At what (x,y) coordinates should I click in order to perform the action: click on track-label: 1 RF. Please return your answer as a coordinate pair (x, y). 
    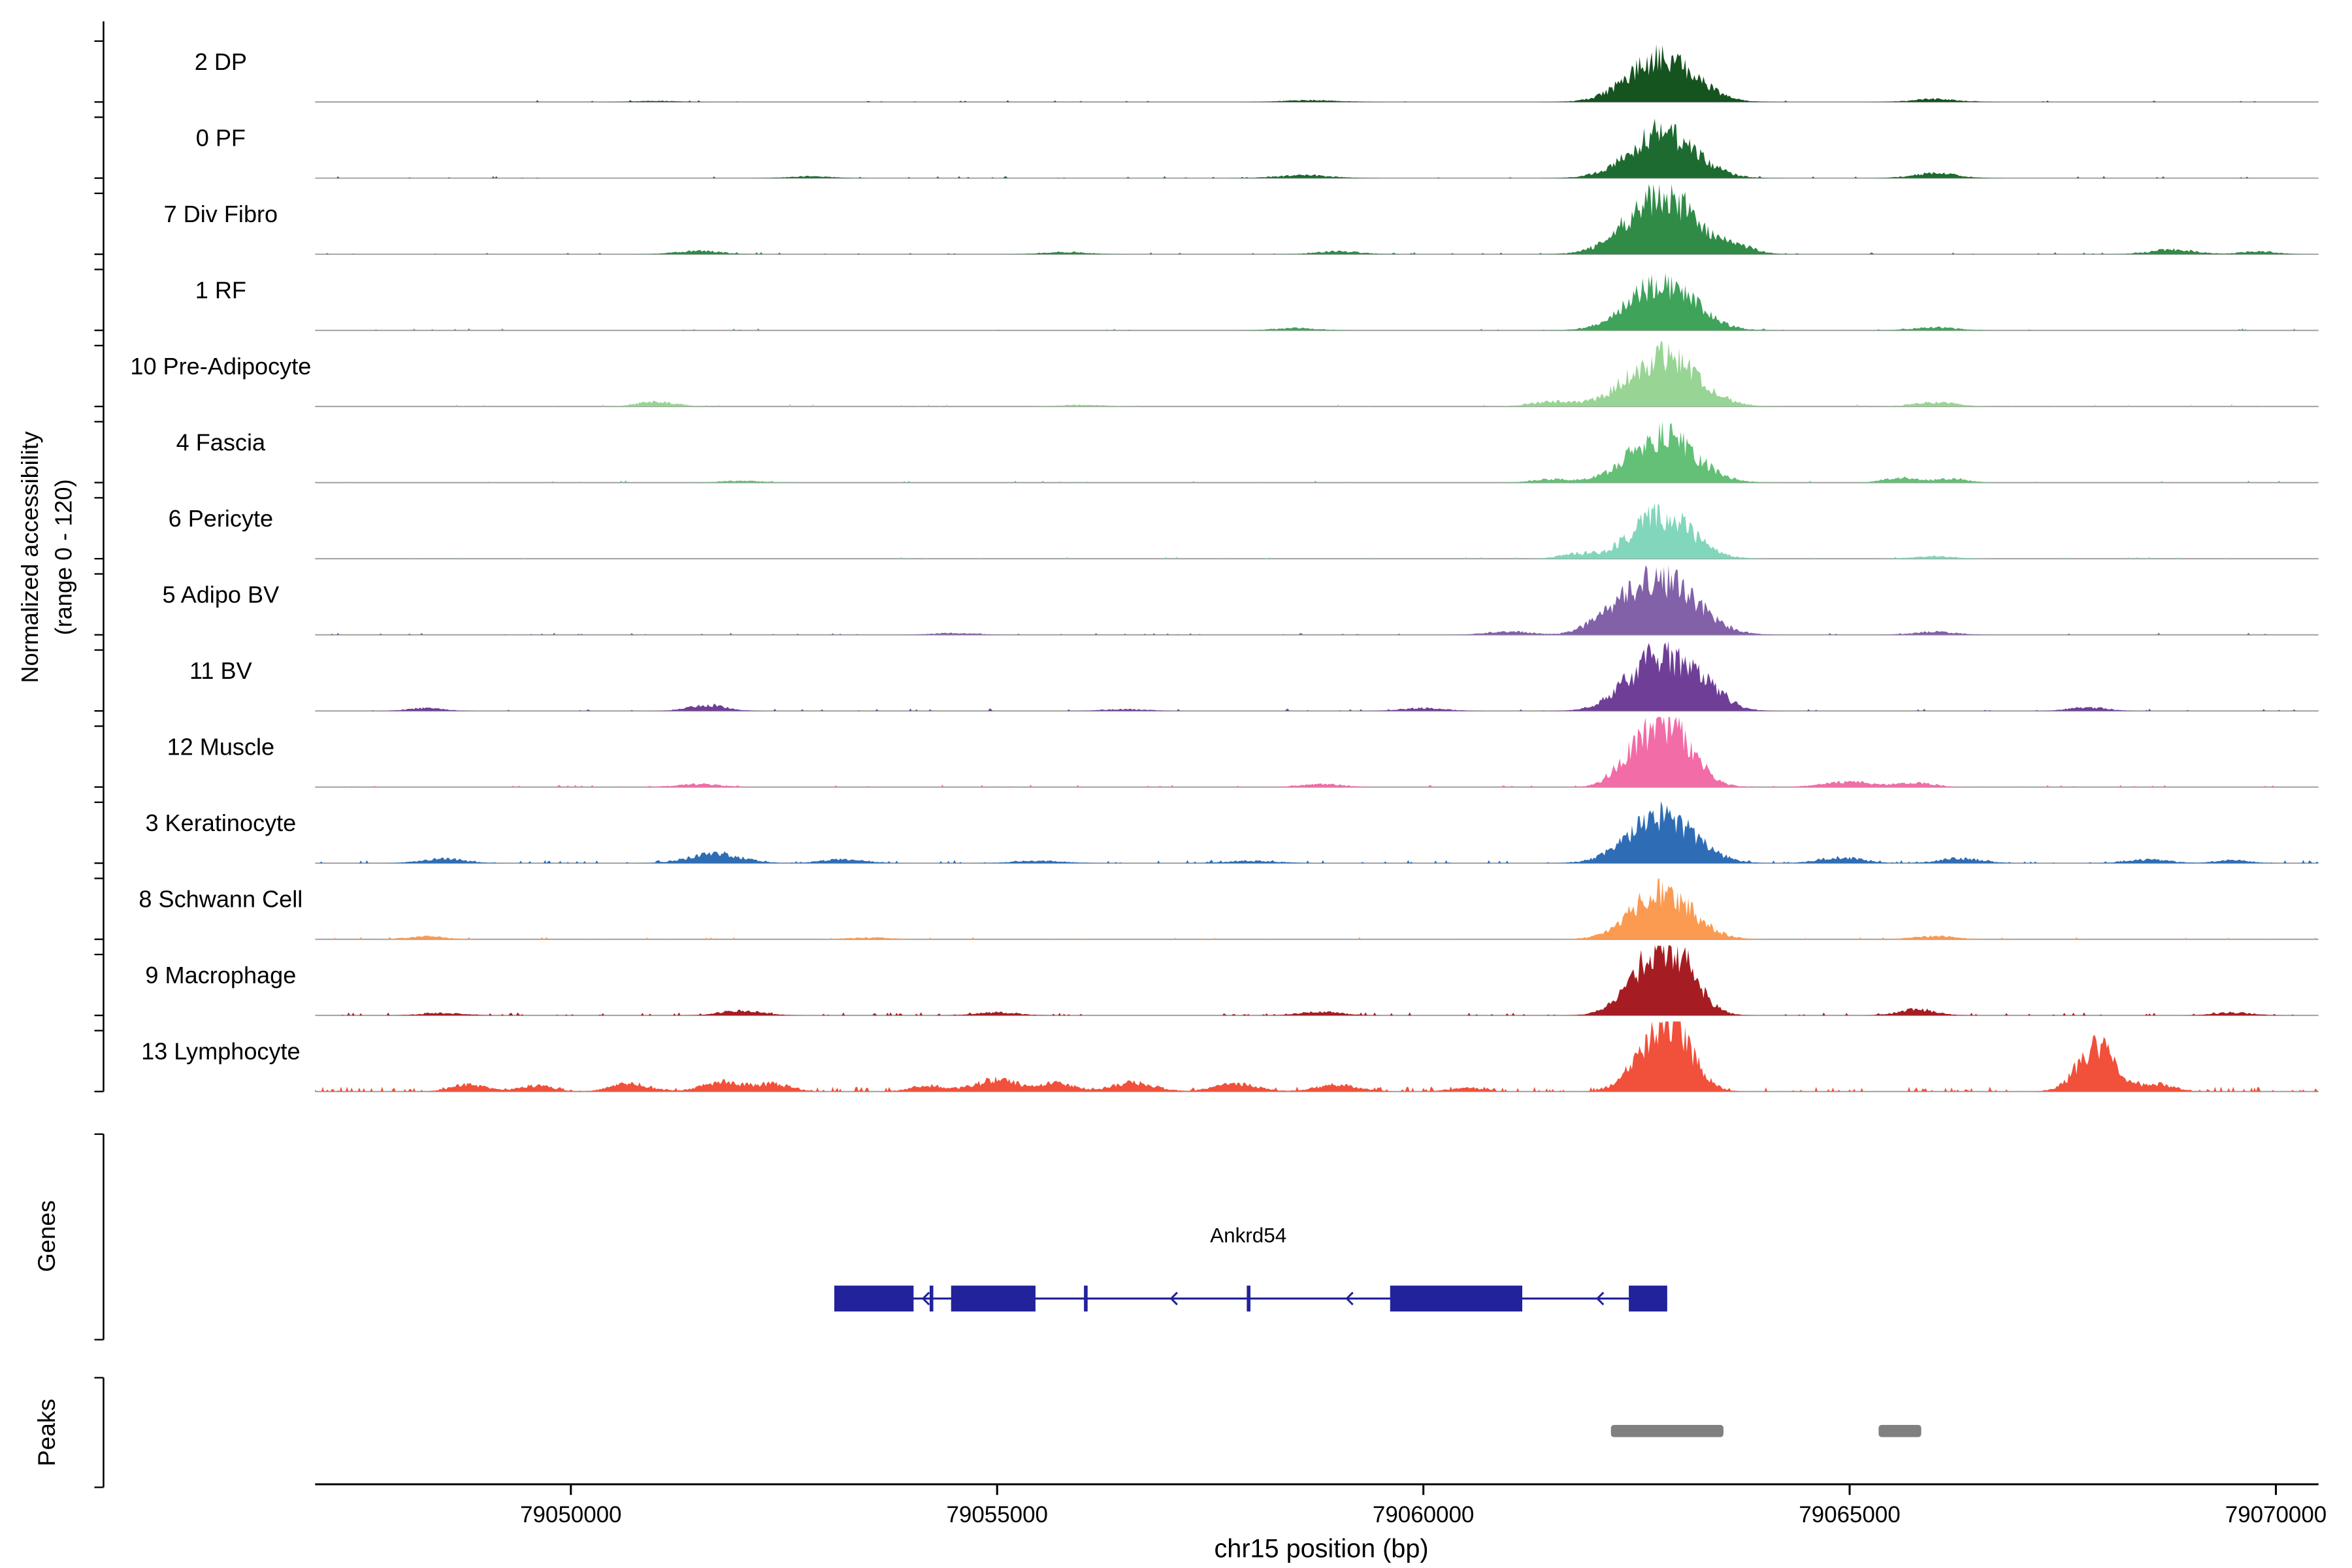
    Looking at the image, I should click on (220, 290).